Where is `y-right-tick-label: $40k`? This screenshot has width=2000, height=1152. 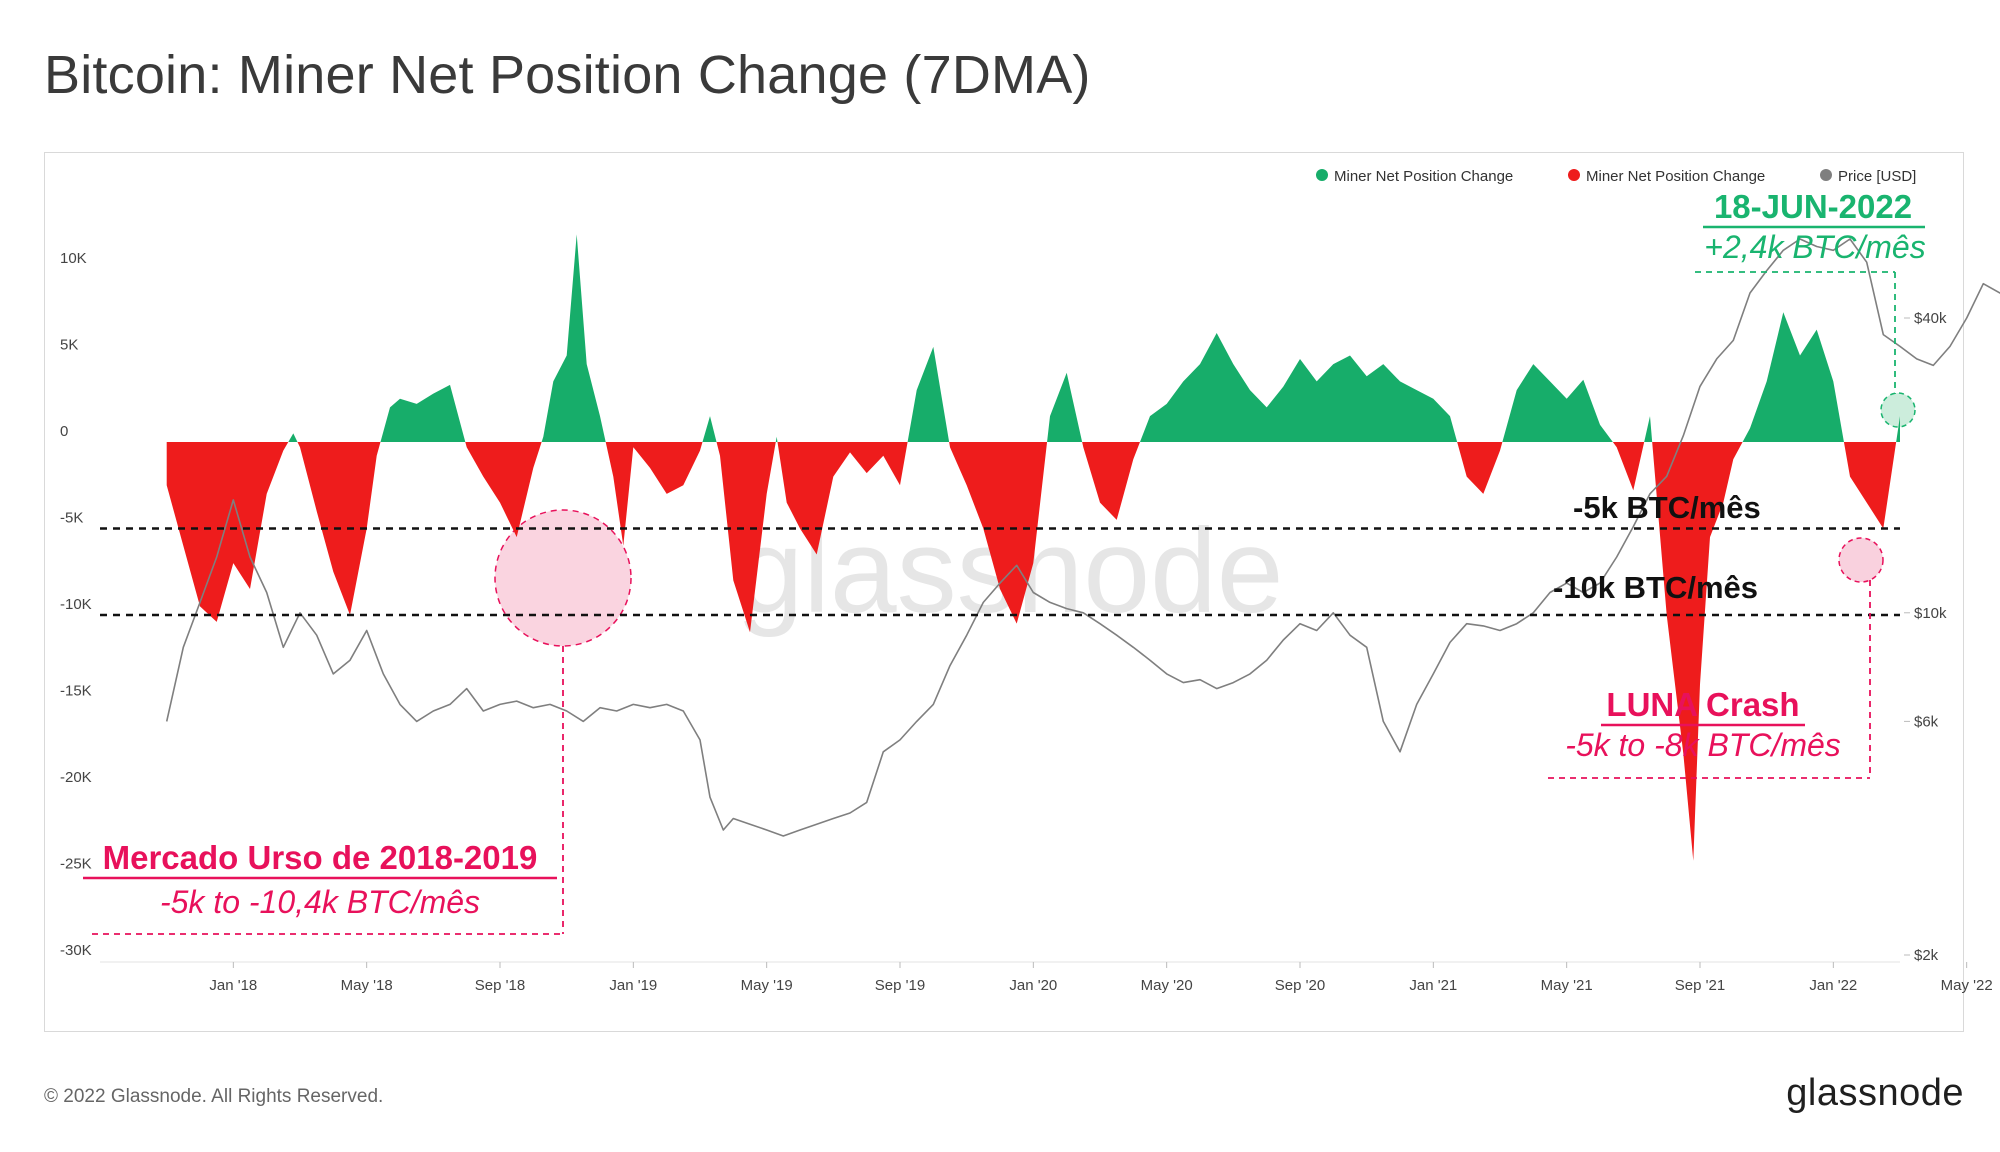
y-right-tick-label: $40k is located at coordinates (1930, 318).